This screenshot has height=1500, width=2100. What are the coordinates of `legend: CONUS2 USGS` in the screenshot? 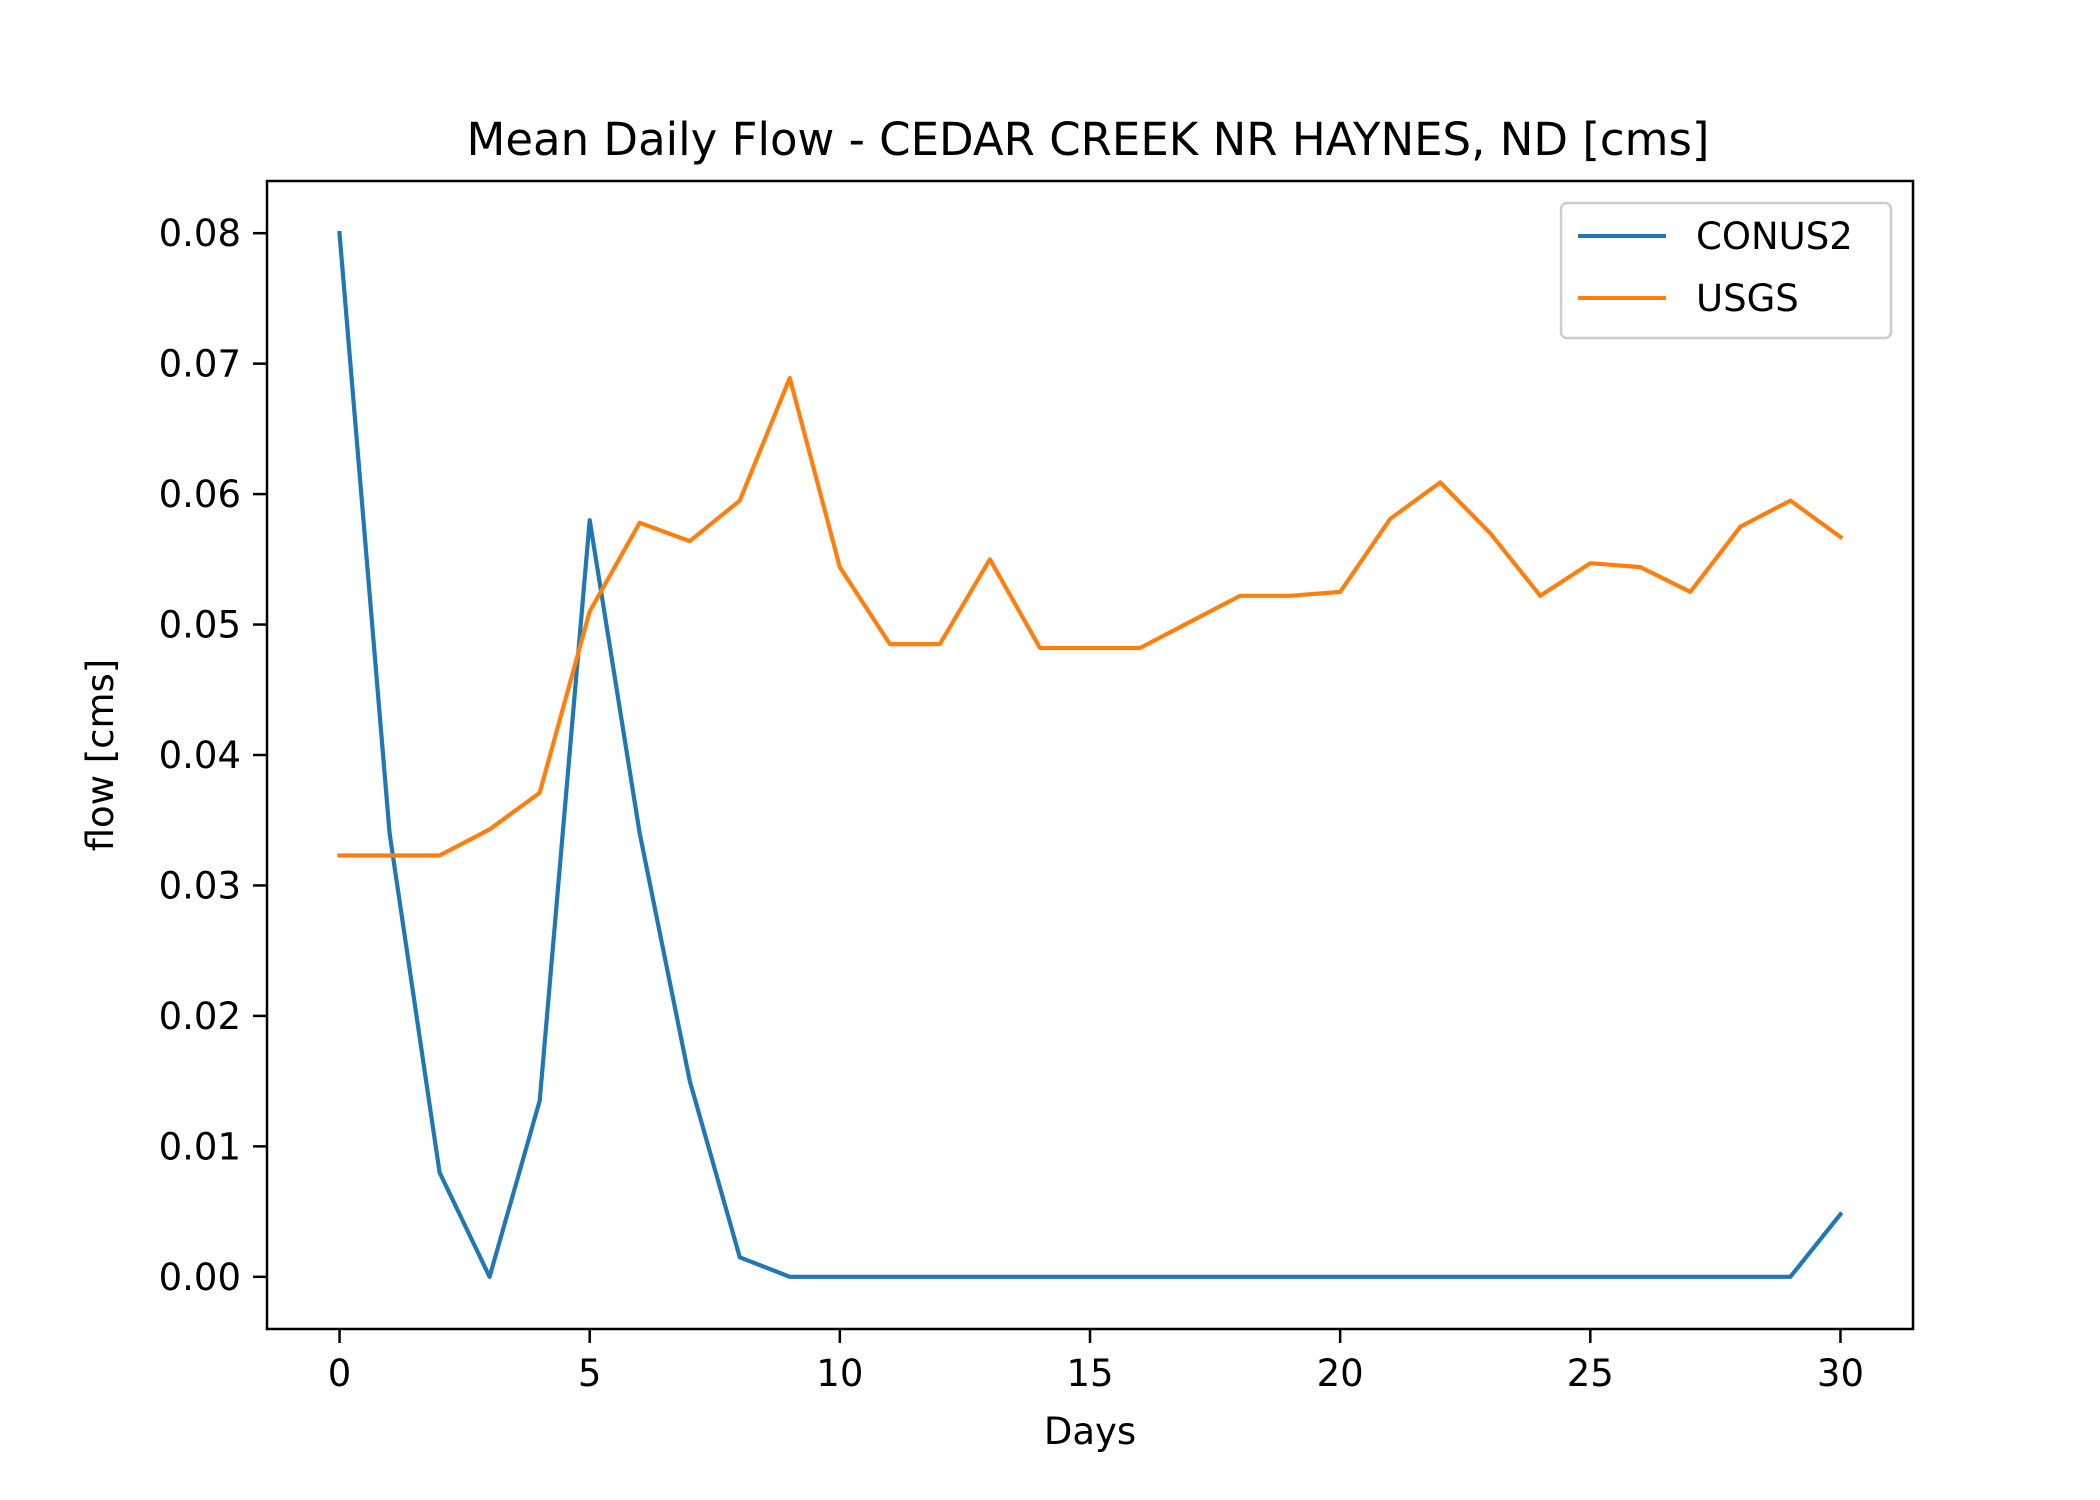 It's located at (1726, 270).